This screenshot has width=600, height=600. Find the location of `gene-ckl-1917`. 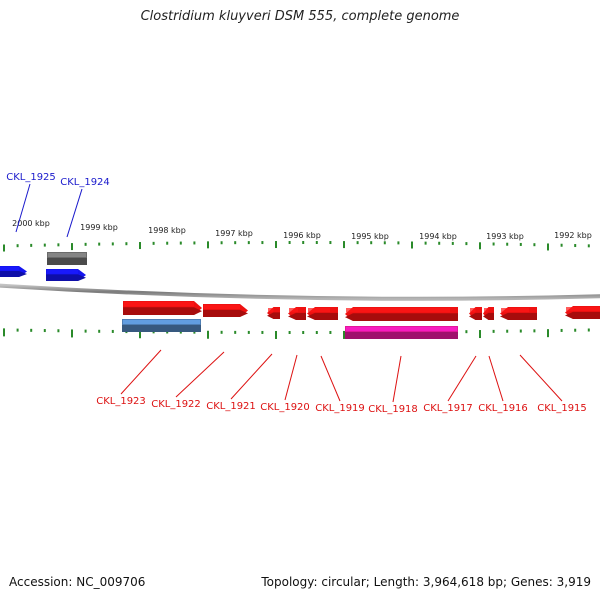

gene-ckl-1917 is located at coordinates (475, 313).